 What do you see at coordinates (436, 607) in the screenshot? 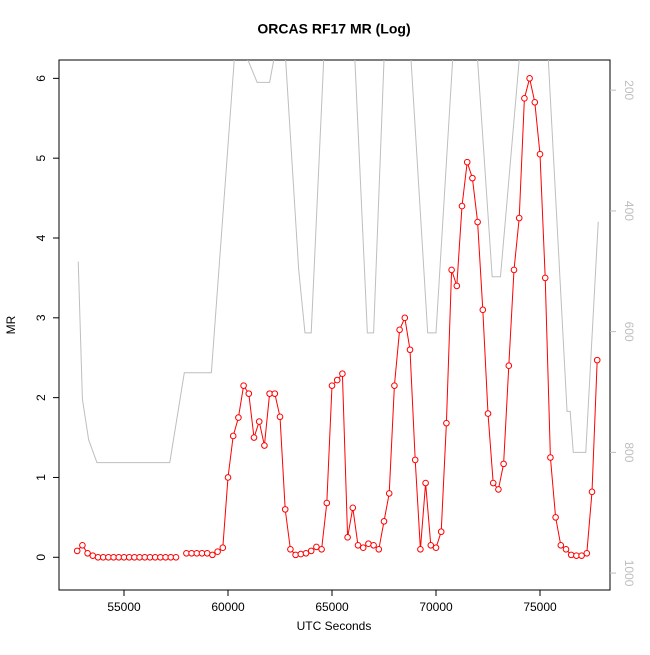
I see `x-tick-label: 70000` at bounding box center [436, 607].